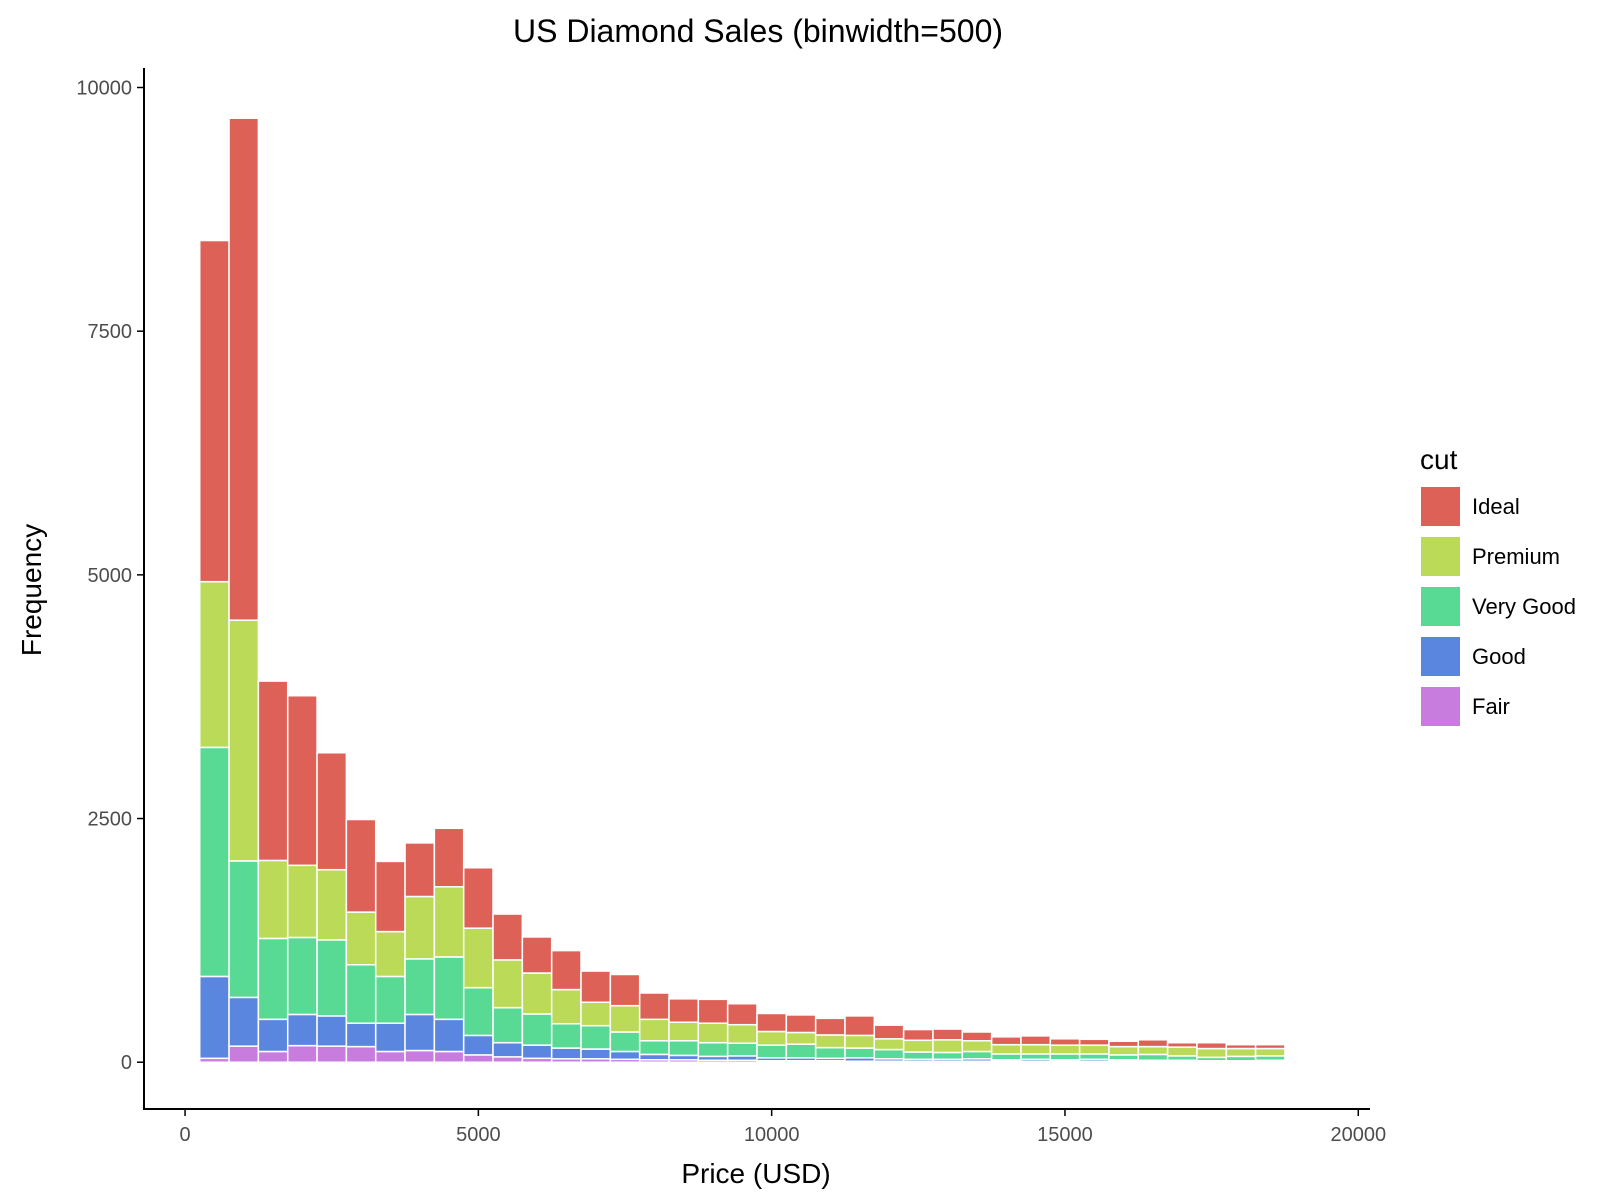 Image resolution: width=1600 pixels, height=1200 pixels. I want to click on y-axis-ticks: 0 2500 5000 7500 10000, so click(110, 575).